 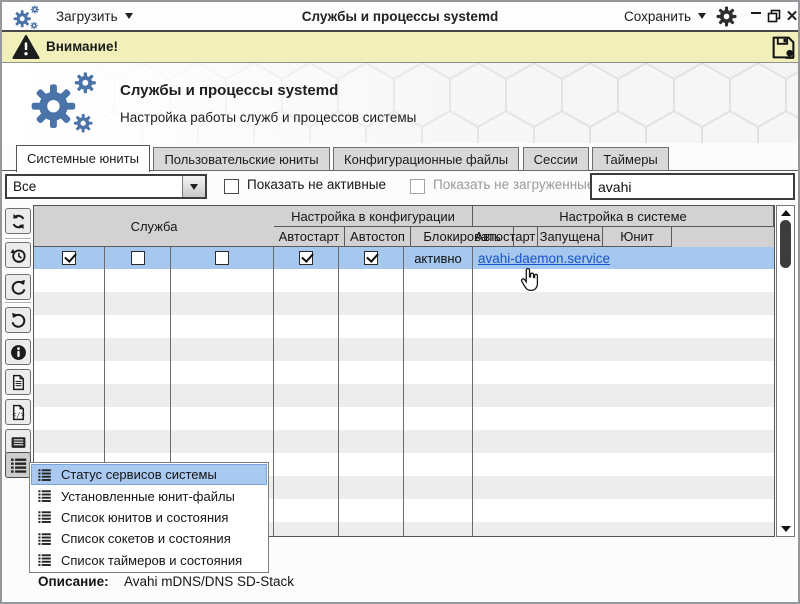 What do you see at coordinates (209, 581) in the screenshot?
I see `description-value: Avahi mDNS/DNS SD-Stack` at bounding box center [209, 581].